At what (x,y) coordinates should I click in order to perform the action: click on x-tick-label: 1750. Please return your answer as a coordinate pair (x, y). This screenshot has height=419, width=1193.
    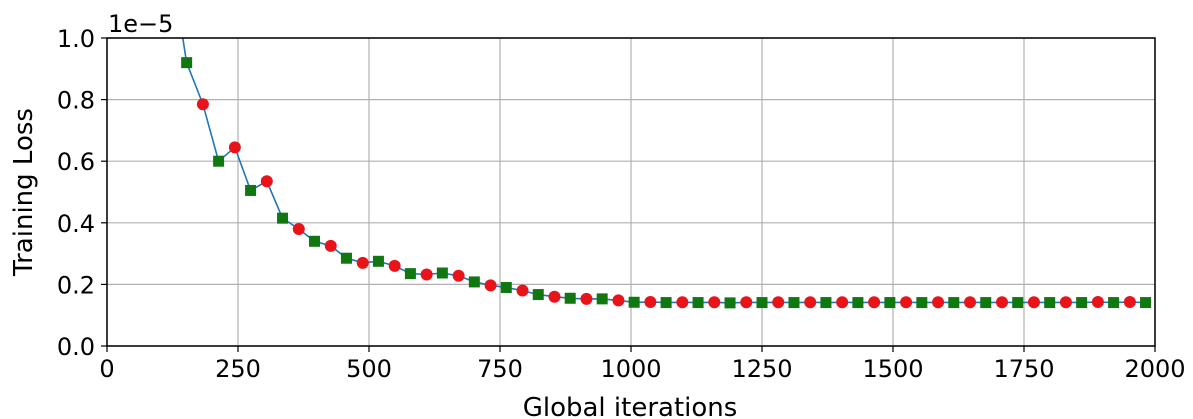
    Looking at the image, I should click on (1023, 369).